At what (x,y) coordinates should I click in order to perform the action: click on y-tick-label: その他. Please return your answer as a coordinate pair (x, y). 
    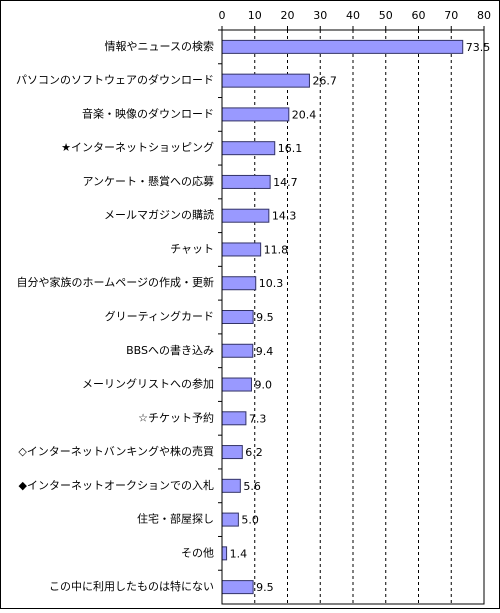
    Looking at the image, I should click on (197, 552).